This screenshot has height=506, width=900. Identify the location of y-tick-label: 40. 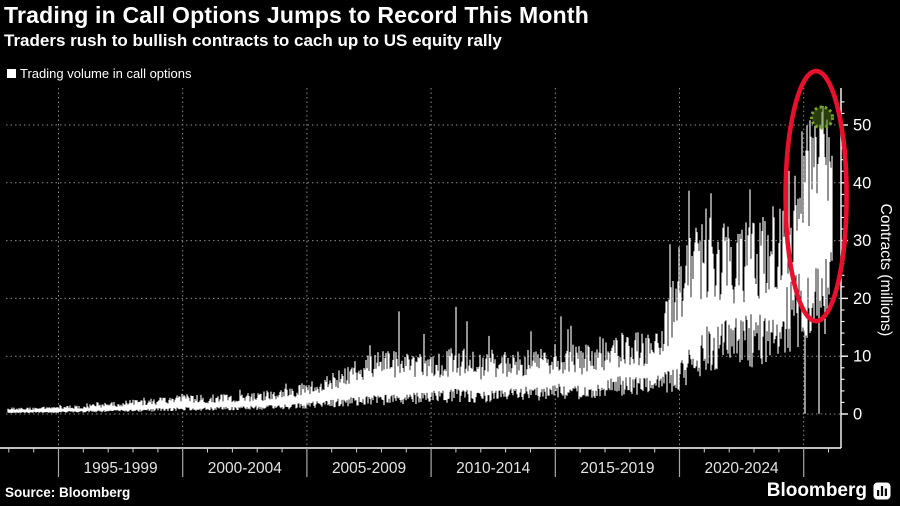
(862, 183).